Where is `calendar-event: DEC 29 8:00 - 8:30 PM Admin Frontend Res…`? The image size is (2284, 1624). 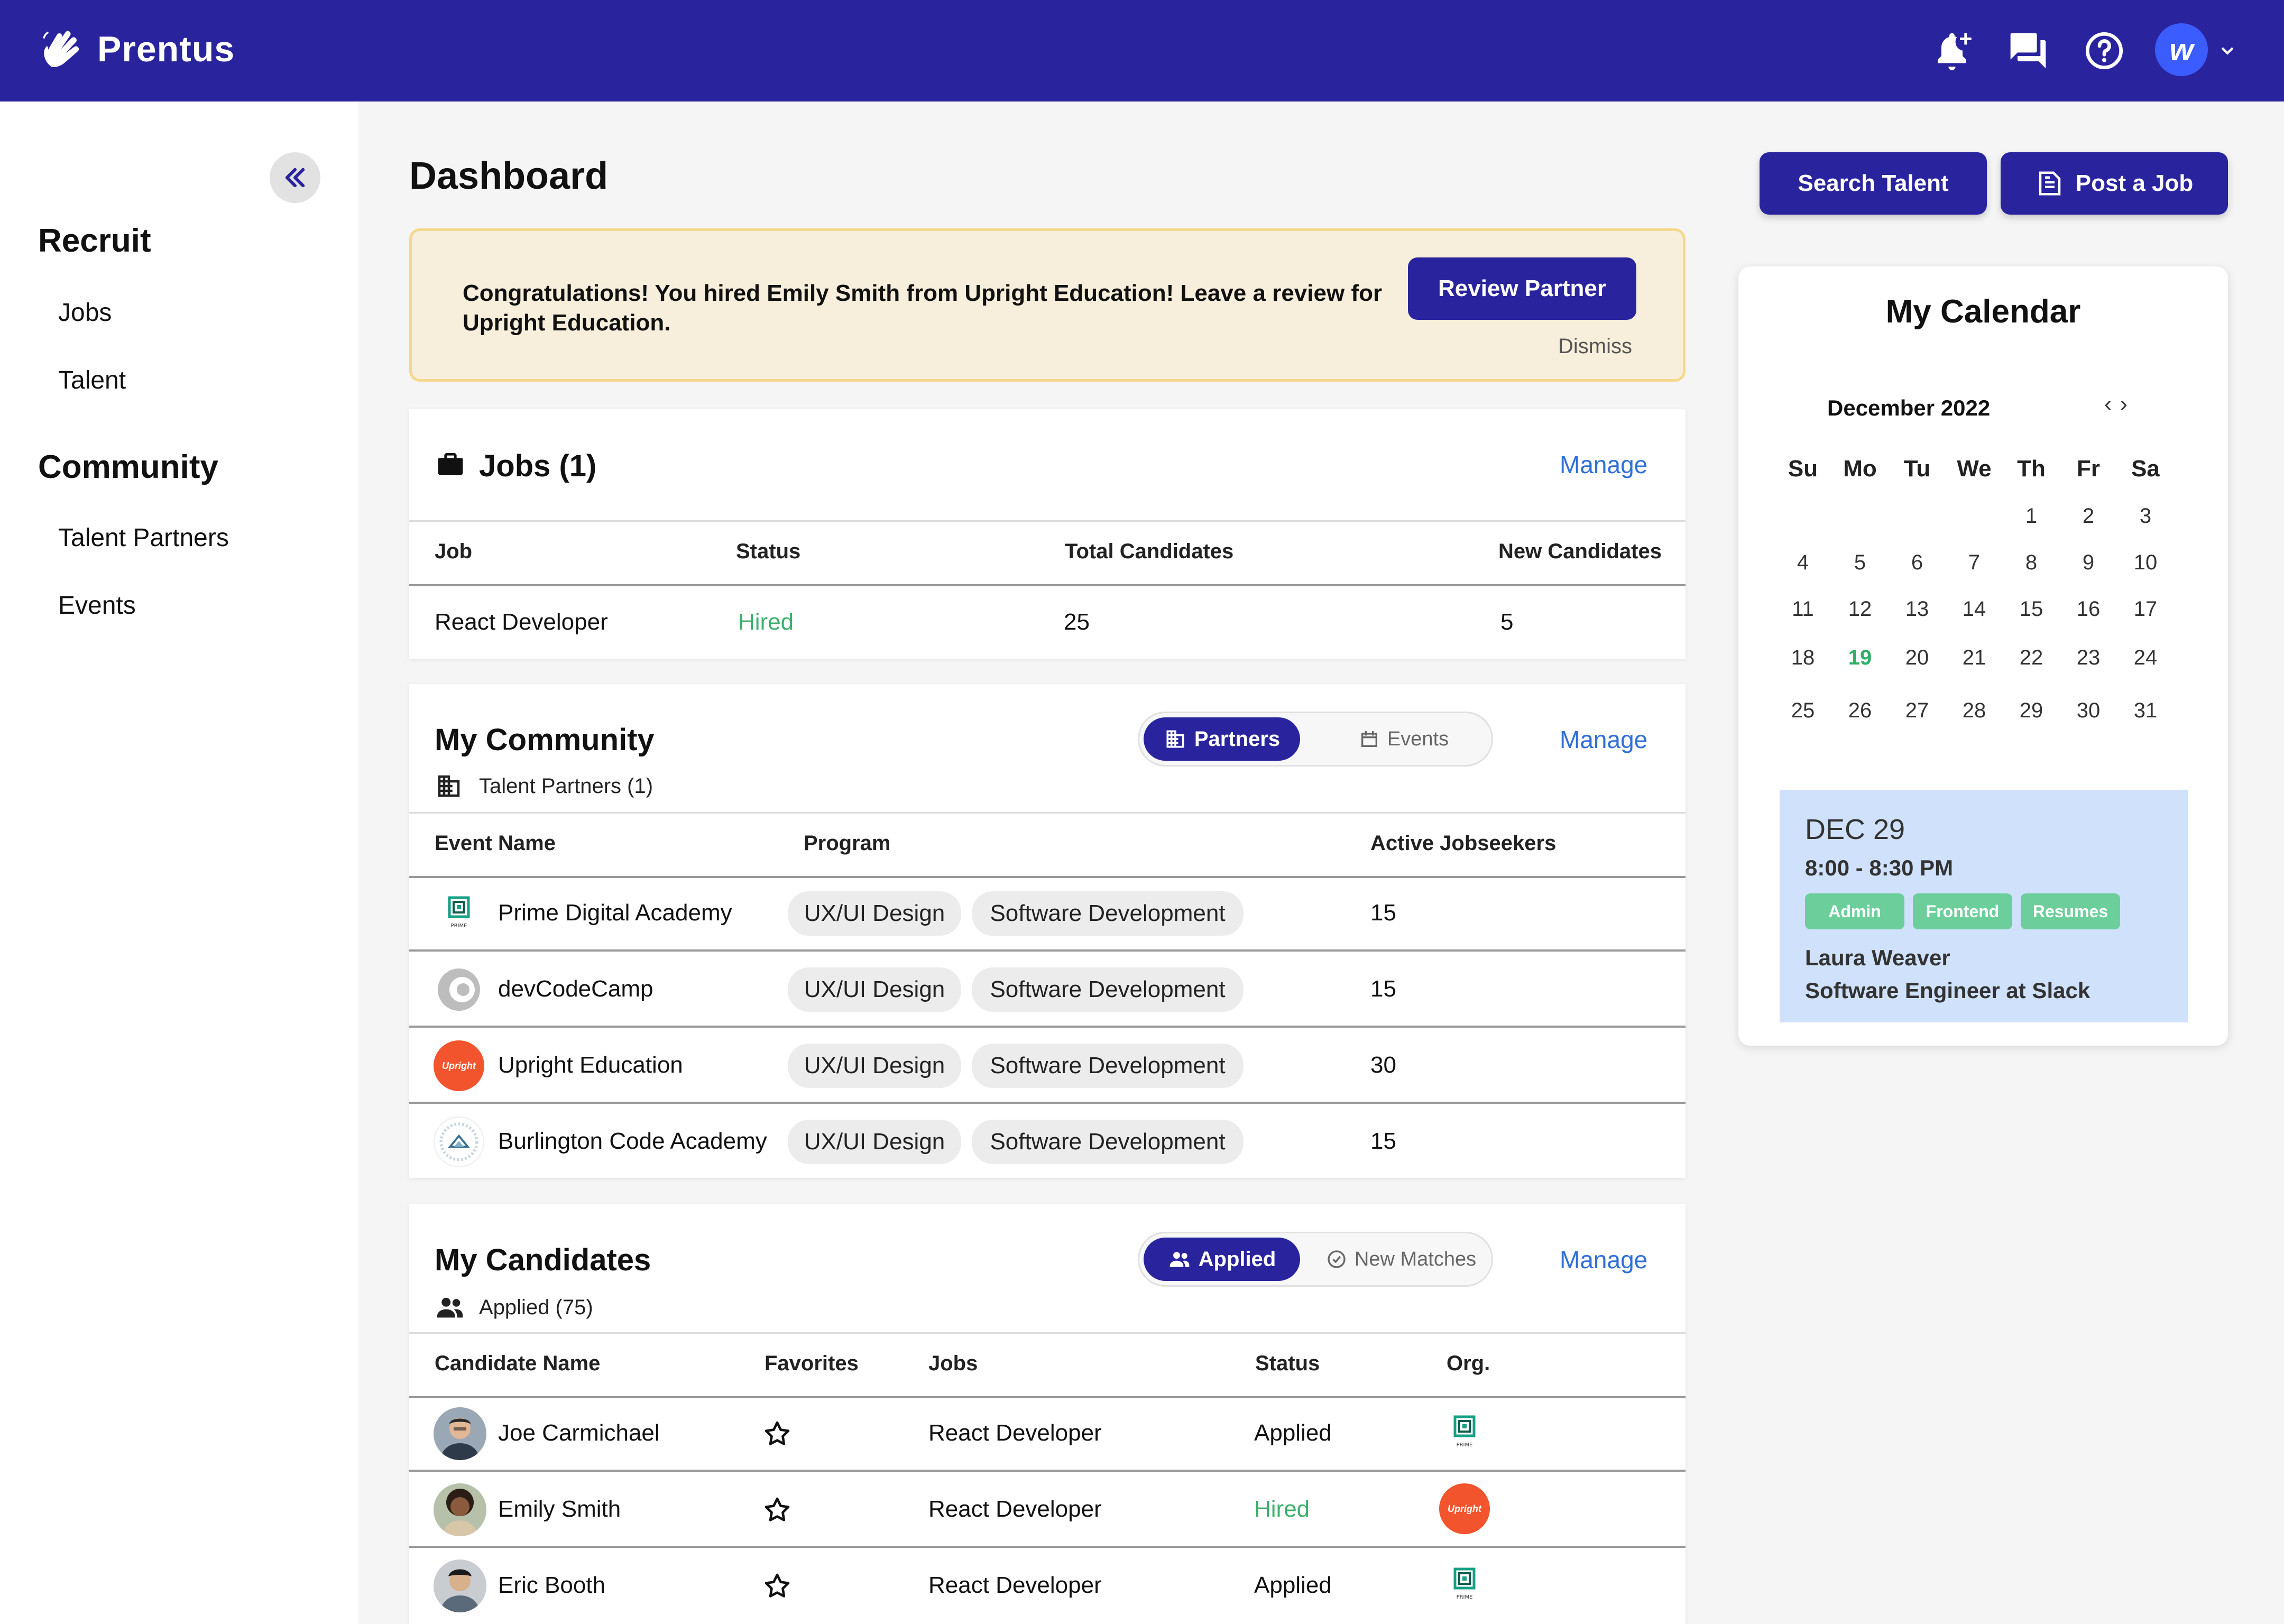 calendar-event: DEC 29 8:00 - 8:30 PM Admin Frontend Res… is located at coordinates (1984, 906).